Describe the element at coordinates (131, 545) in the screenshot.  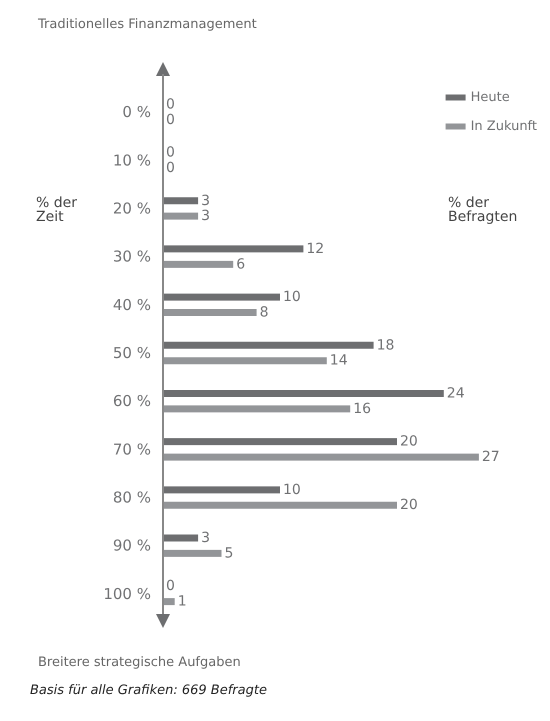
I see `y-tick-label: 90 %` at that location.